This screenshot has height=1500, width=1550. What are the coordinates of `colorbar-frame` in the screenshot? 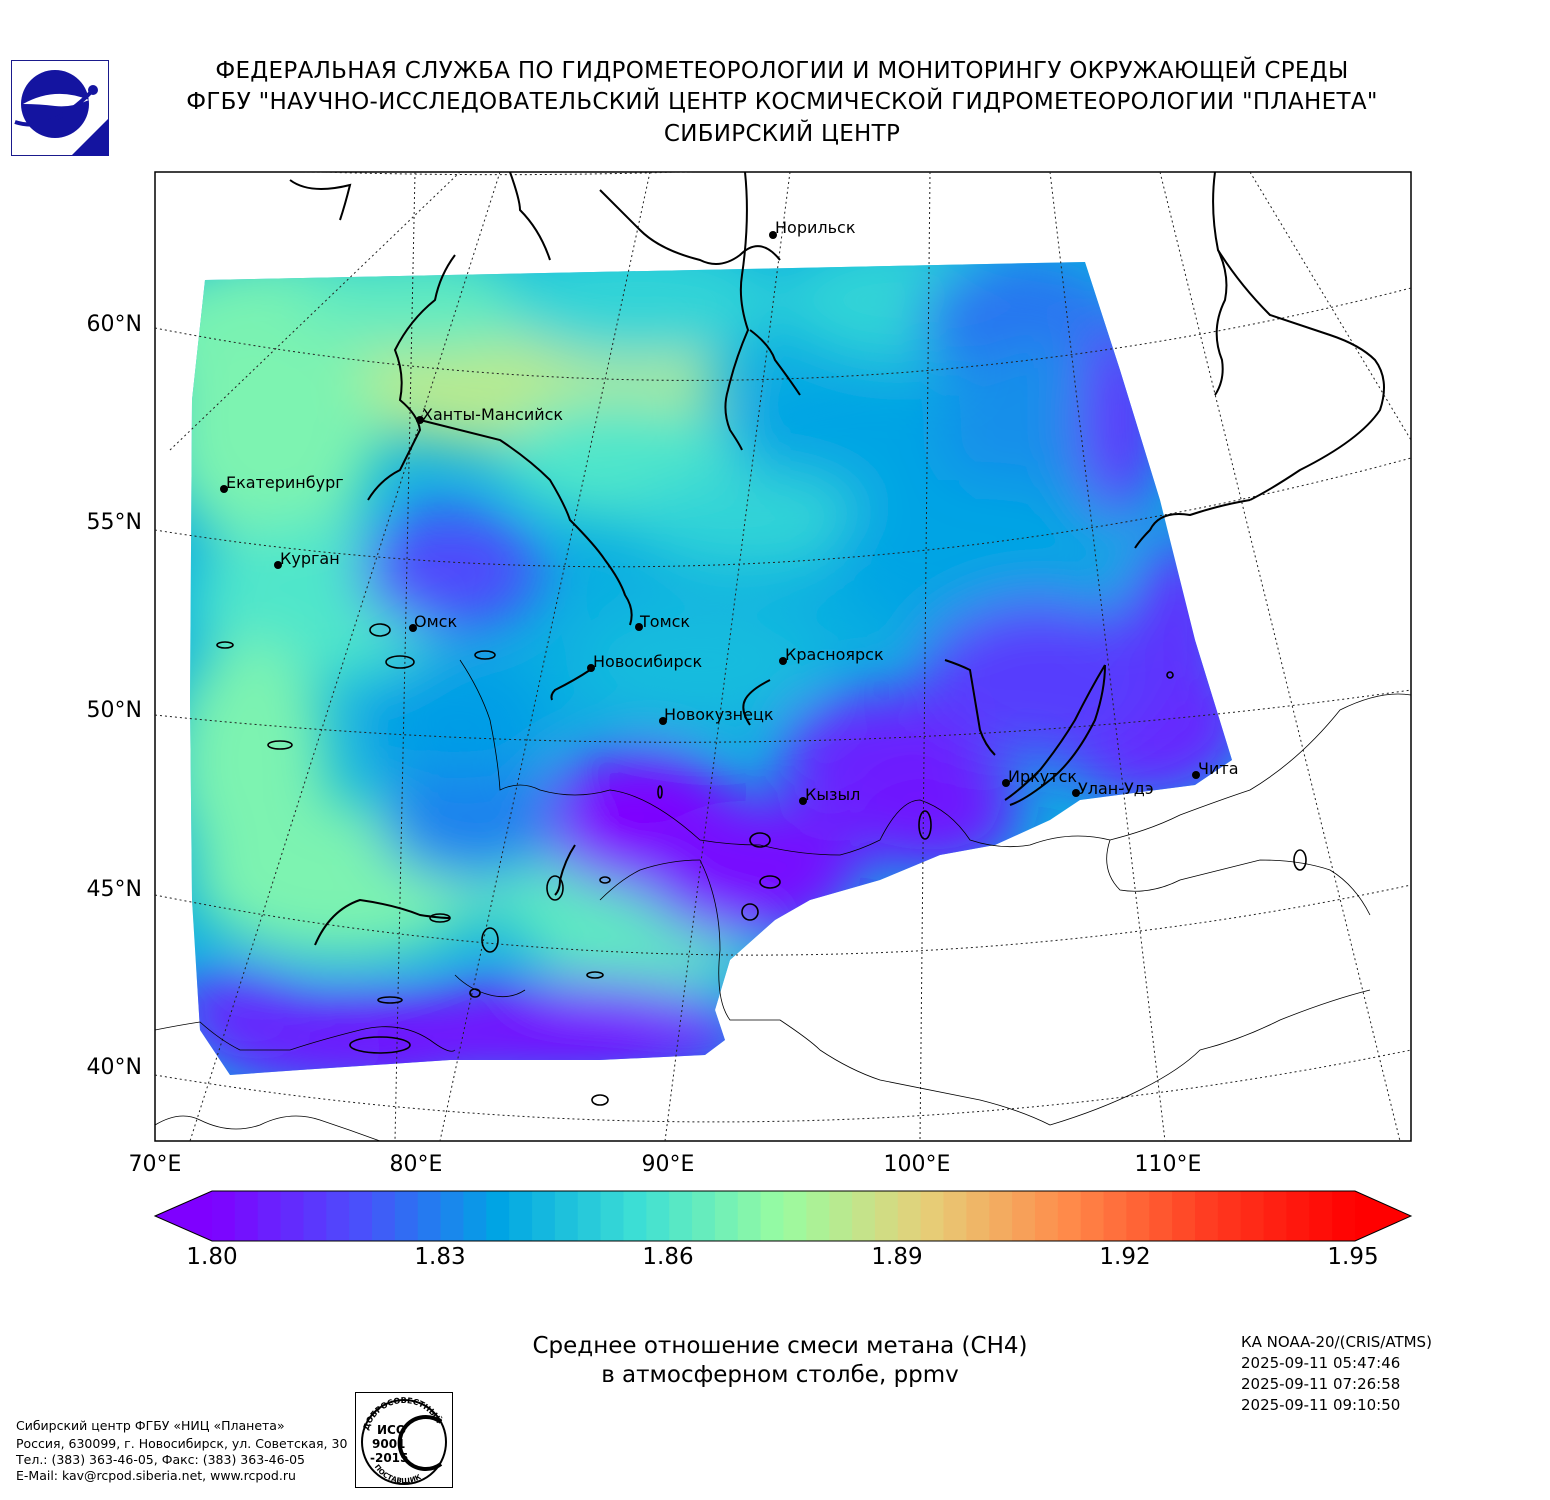 It's located at (783, 1216).